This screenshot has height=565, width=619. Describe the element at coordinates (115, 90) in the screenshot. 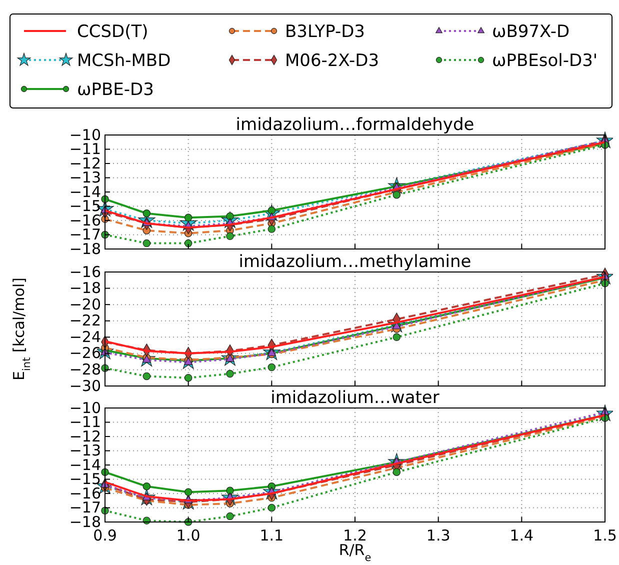

I see `legend-label: ωPBE-D3` at that location.